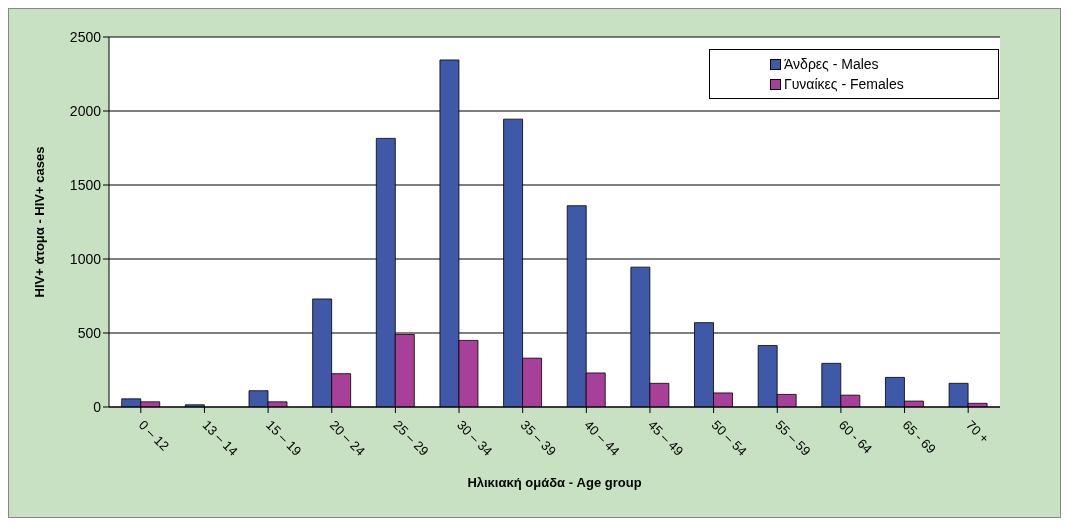 Image resolution: width=1069 pixels, height=526 pixels. Describe the element at coordinates (831, 64) in the screenshot. I see `legend-label: Άνδρες - Males` at that location.